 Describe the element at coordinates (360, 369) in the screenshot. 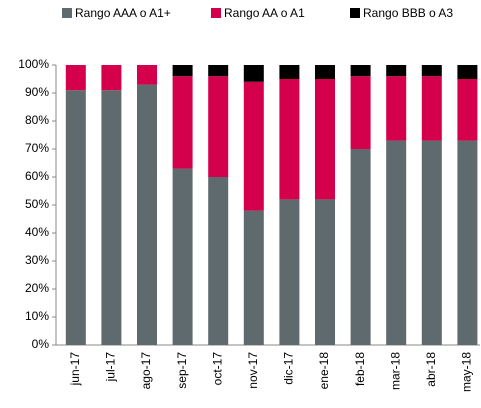

I see `x-tick-label: feb-18` at that location.